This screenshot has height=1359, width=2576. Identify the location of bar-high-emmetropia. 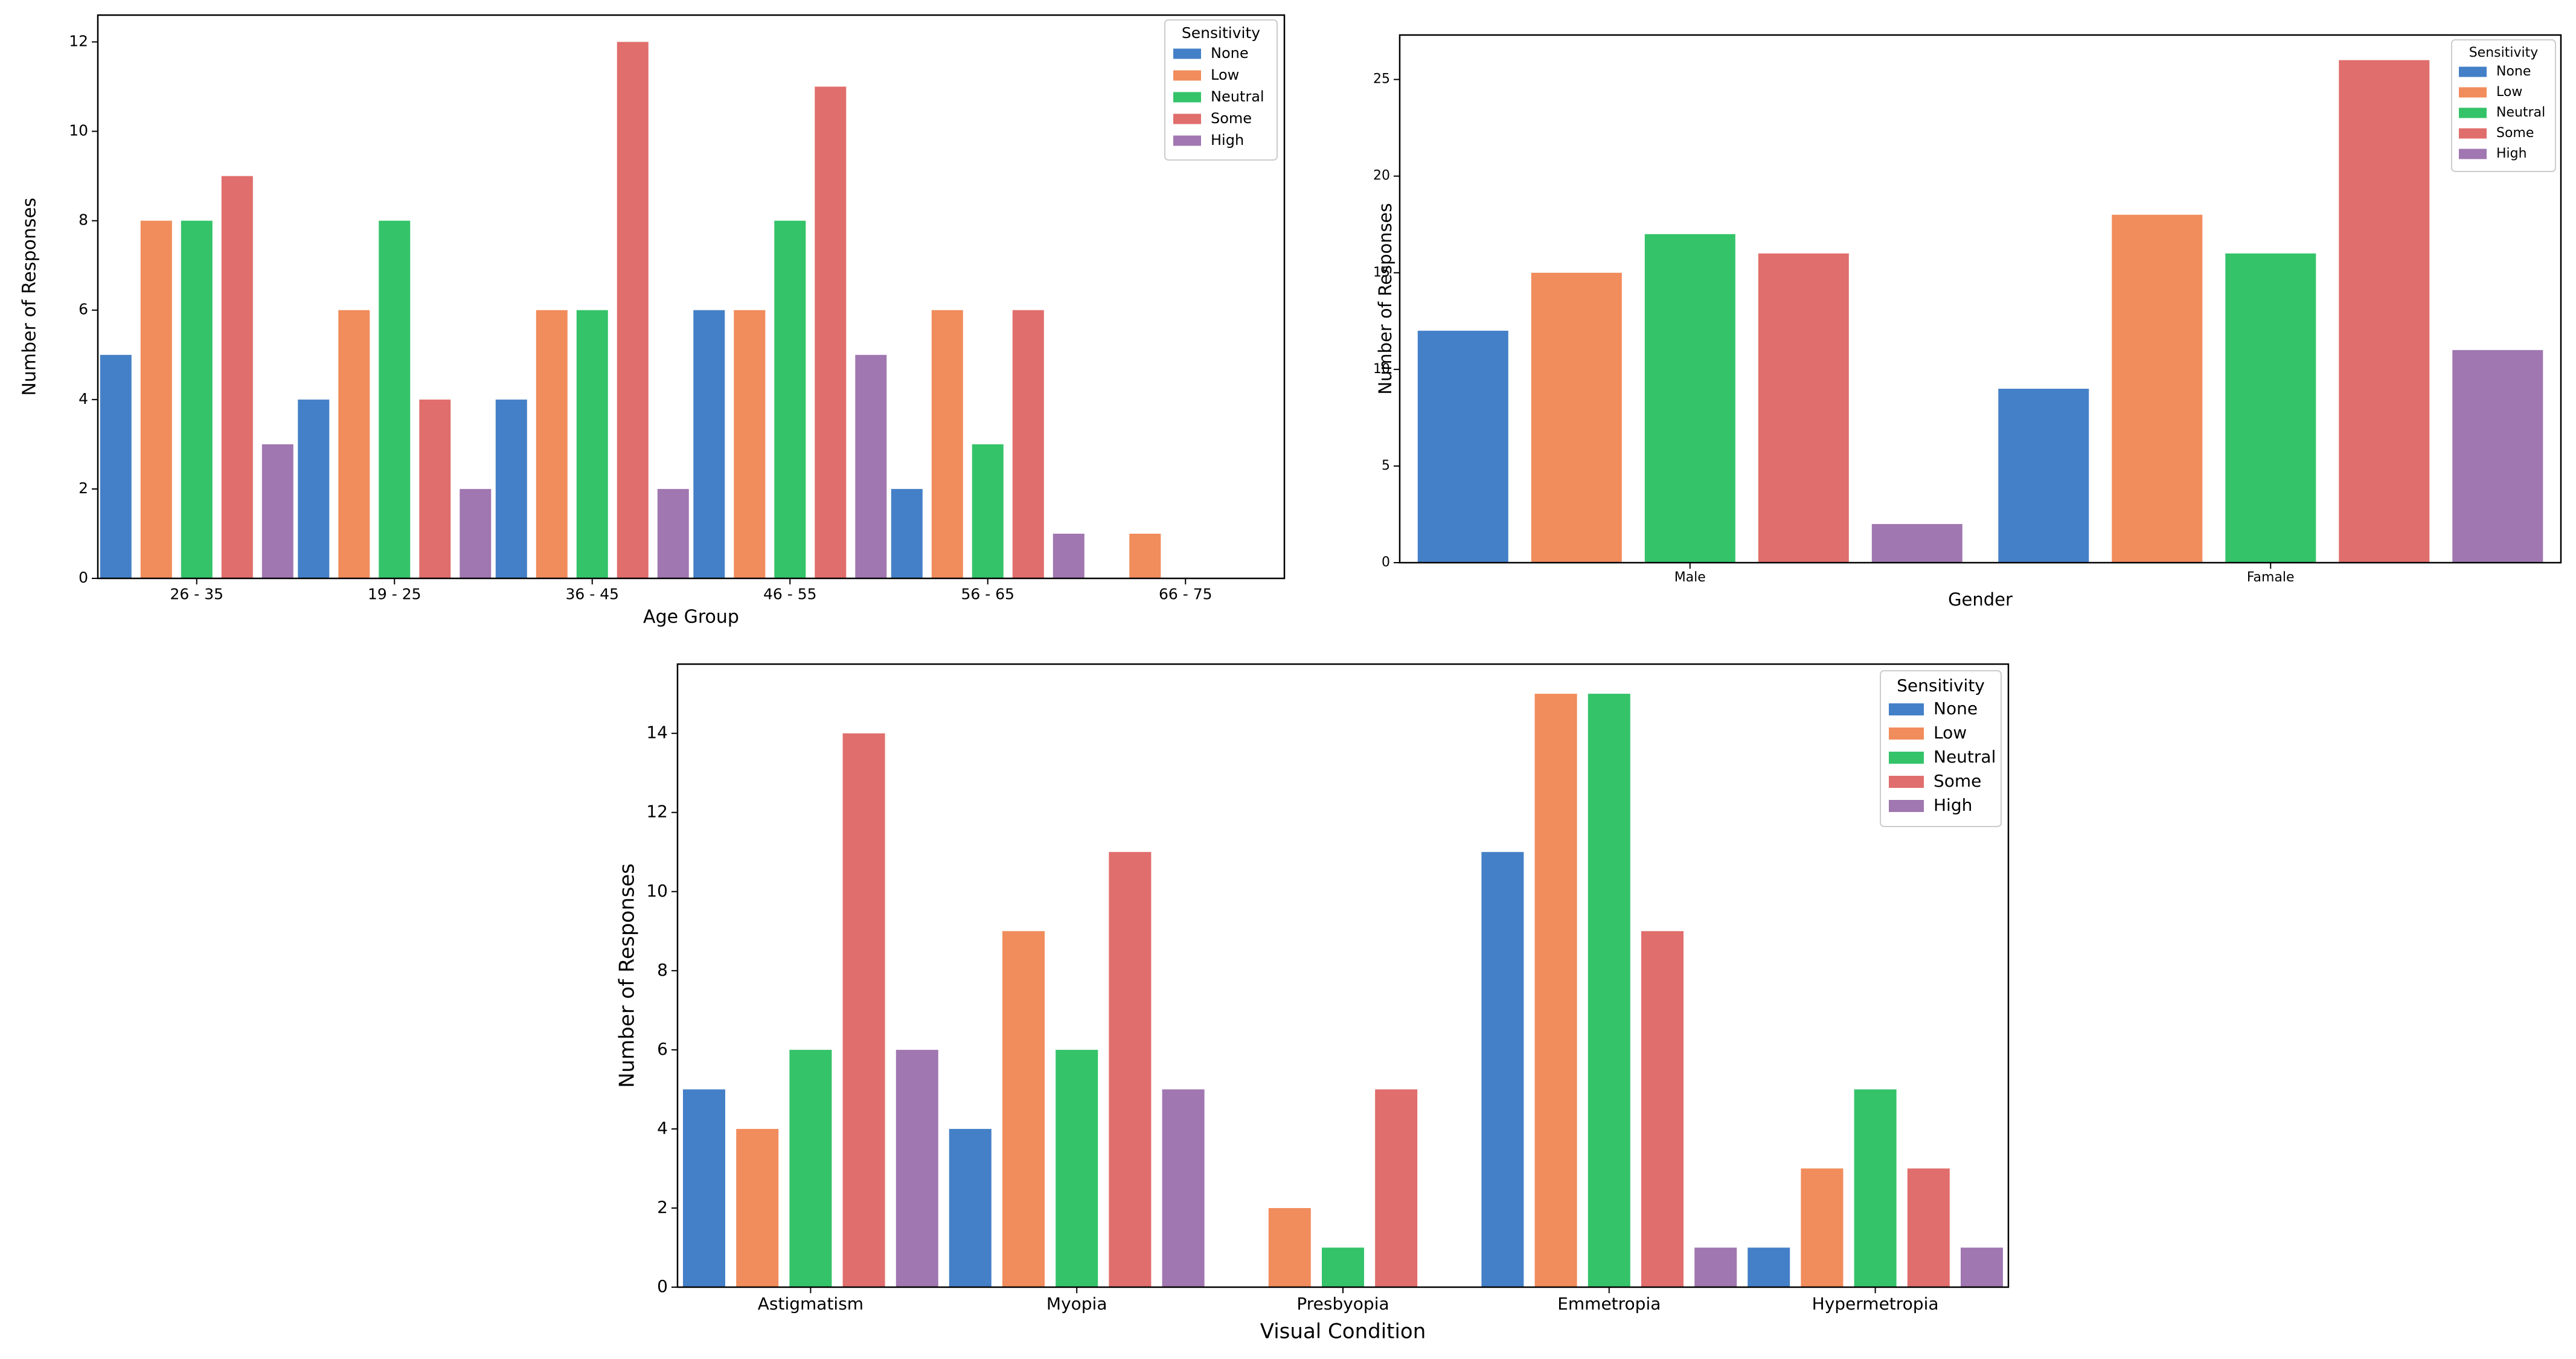
(1715, 1267).